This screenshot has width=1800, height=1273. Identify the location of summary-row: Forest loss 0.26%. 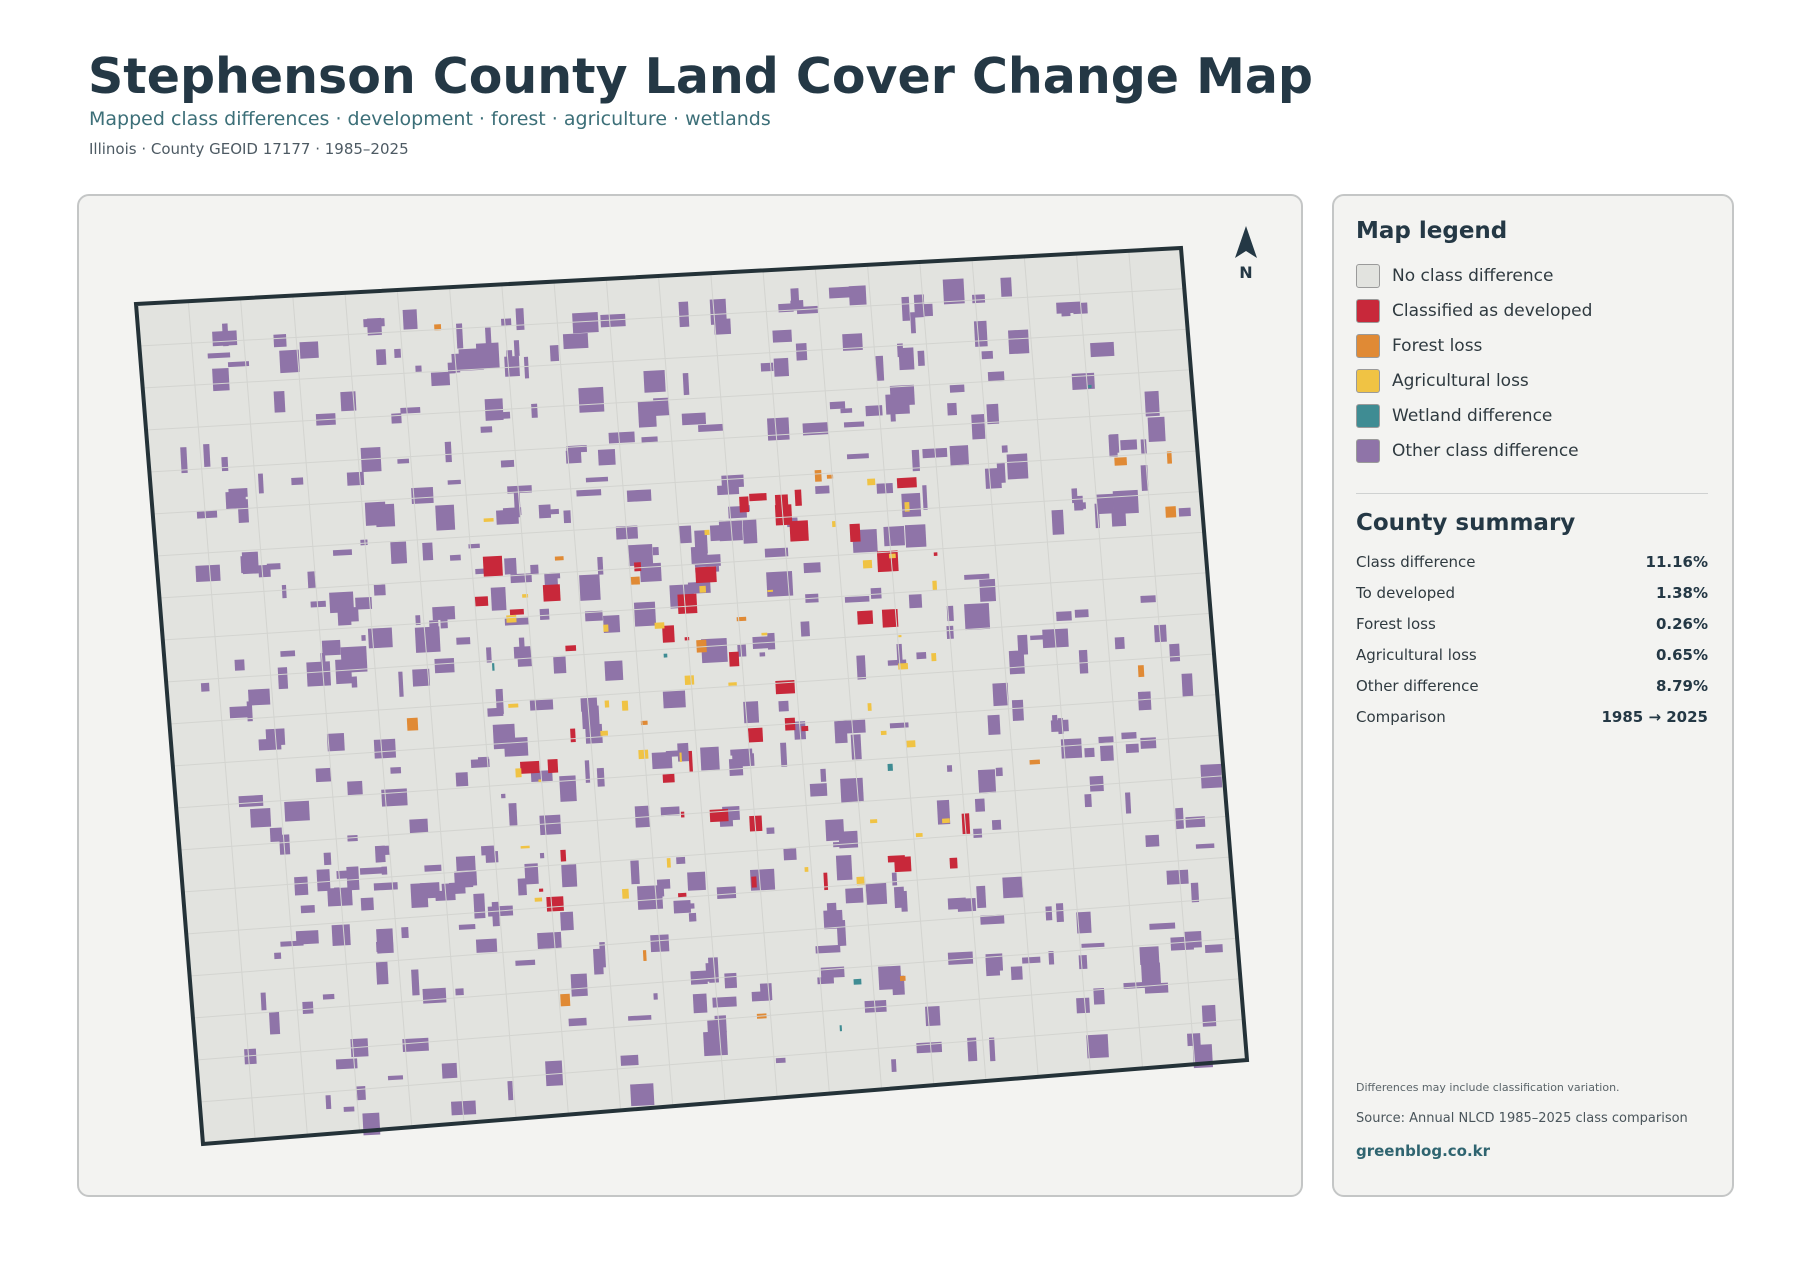
(1532, 624).